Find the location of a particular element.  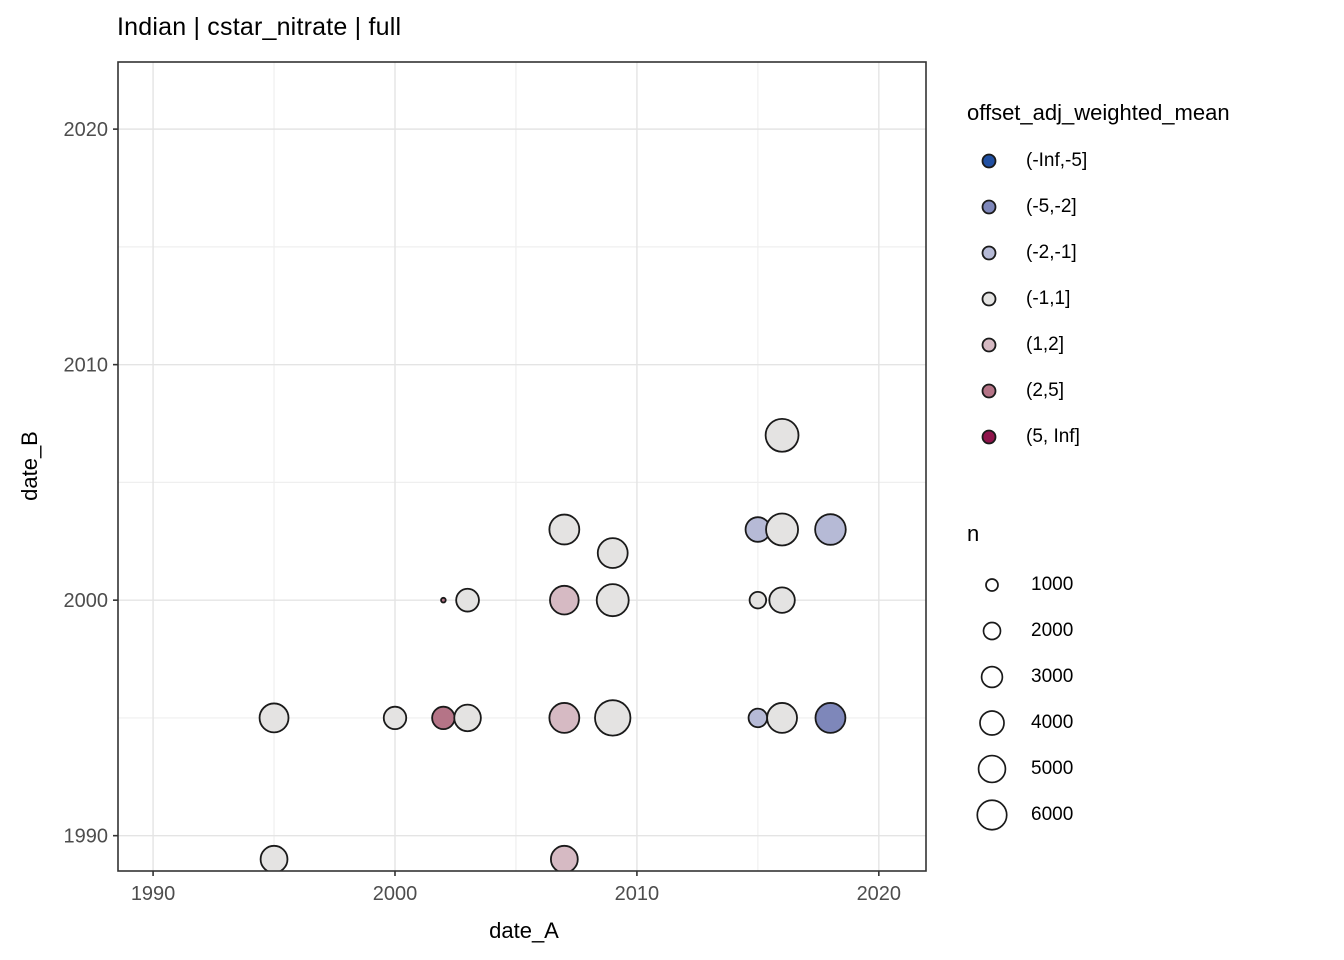

legend-label: 3000 is located at coordinates (1052, 676).